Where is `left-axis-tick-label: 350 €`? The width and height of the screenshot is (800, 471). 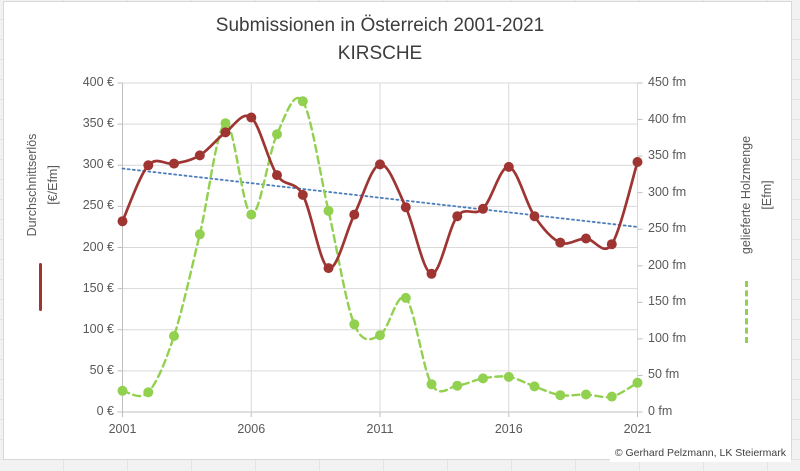
left-axis-tick-label: 350 € is located at coordinates (98, 123).